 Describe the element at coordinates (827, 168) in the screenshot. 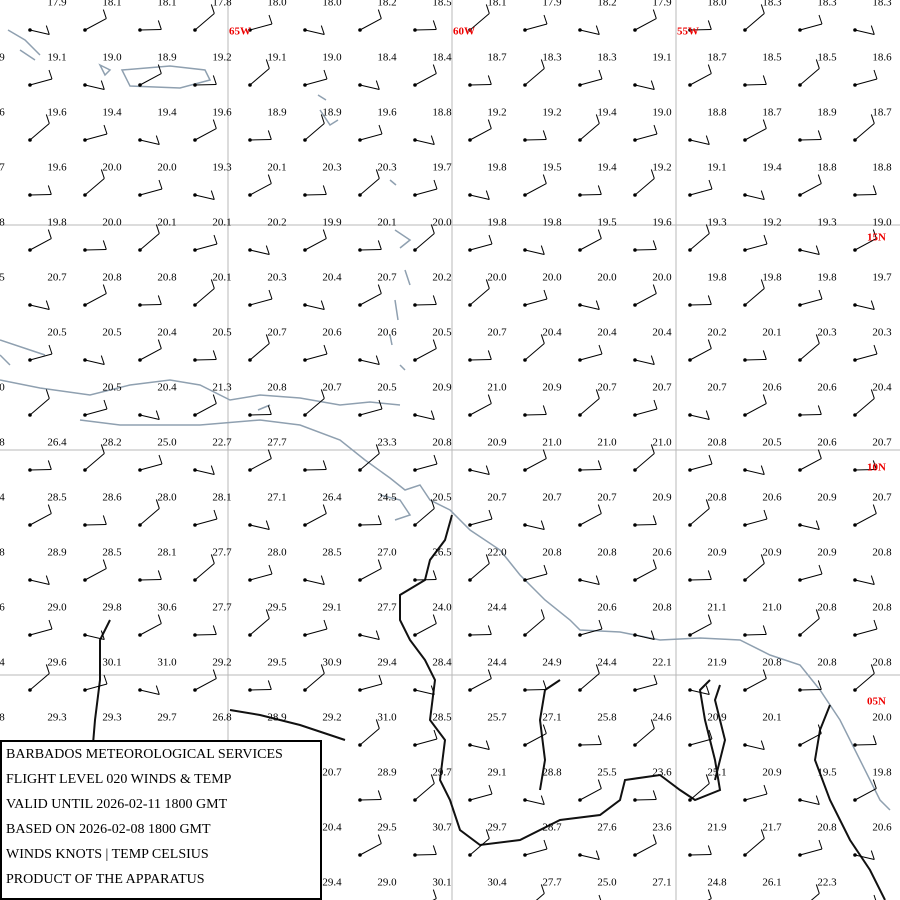

I see `temperature: 18.8` at that location.